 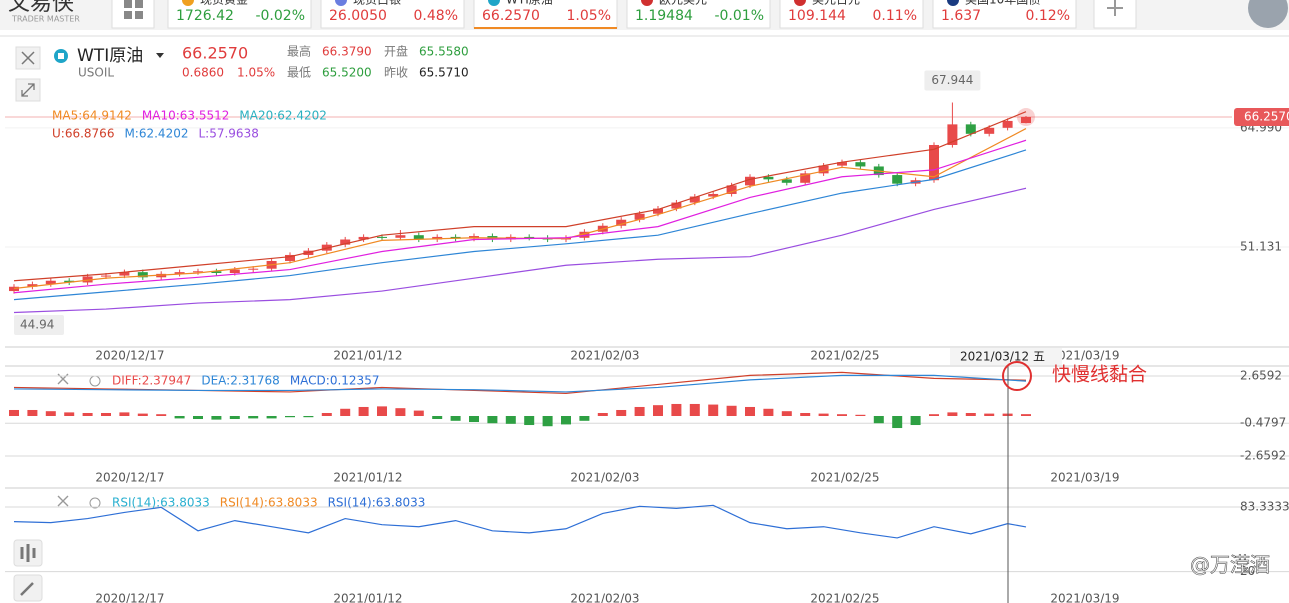 I want to click on indicator-line, so click(x=520, y=521).